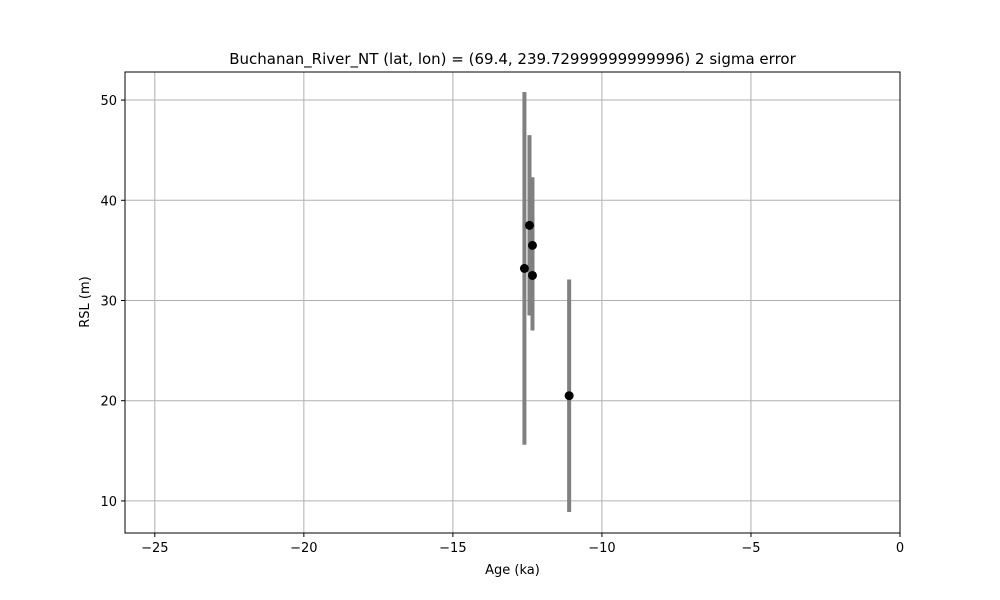 The image size is (1000, 600). I want to click on y-axis-ticks: 10 20 30 40 50, so click(112, 302).